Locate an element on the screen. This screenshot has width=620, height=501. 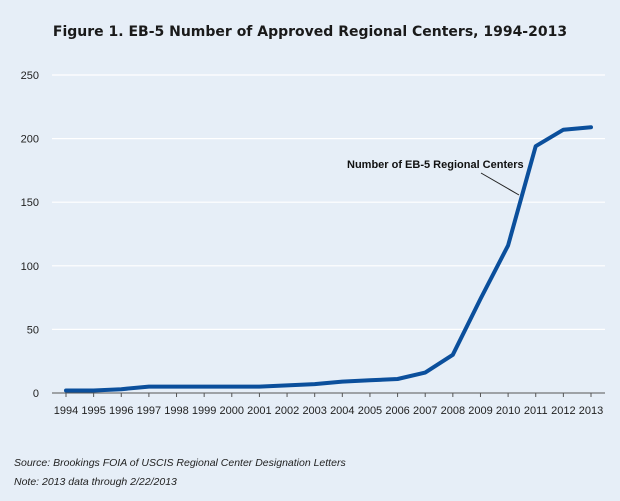
x-tick-label: 2005 is located at coordinates (370, 411).